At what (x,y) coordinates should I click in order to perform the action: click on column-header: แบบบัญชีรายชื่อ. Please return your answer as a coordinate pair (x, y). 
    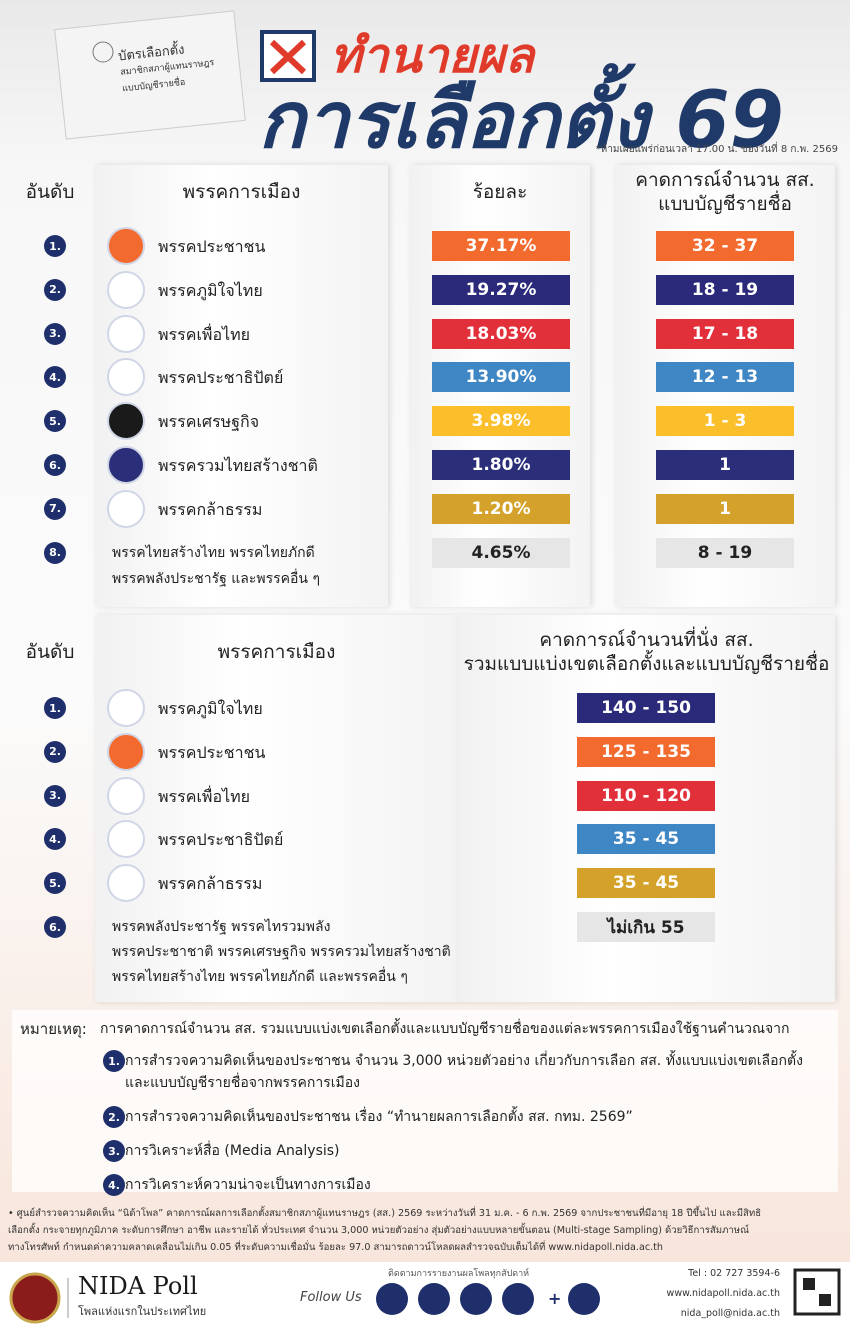
    Looking at the image, I should click on (725, 204).